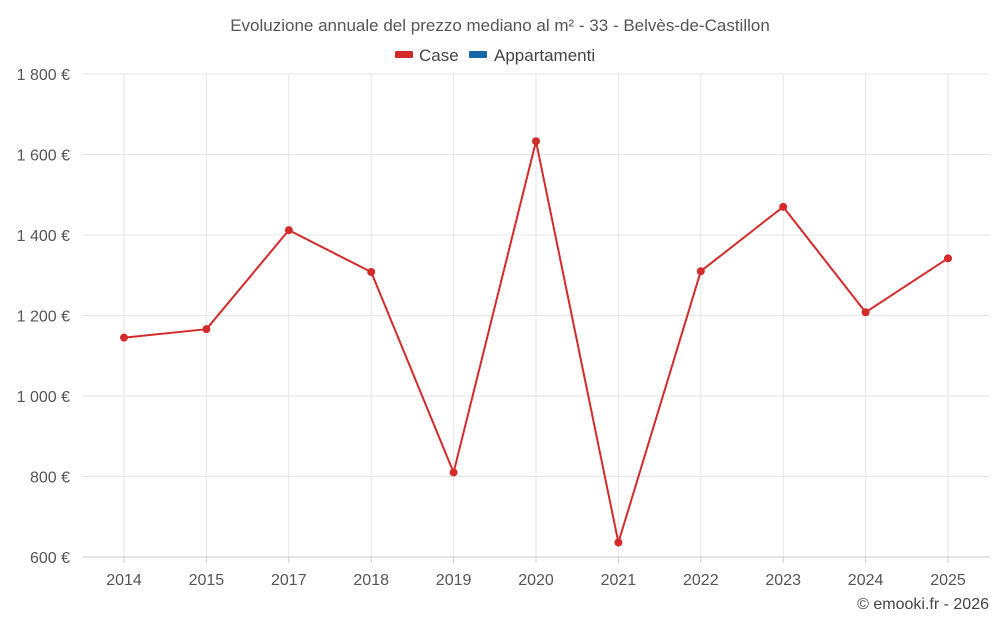 The image size is (1000, 625). What do you see at coordinates (50, 478) in the screenshot?
I see `y-tick-label: 800 €` at bounding box center [50, 478].